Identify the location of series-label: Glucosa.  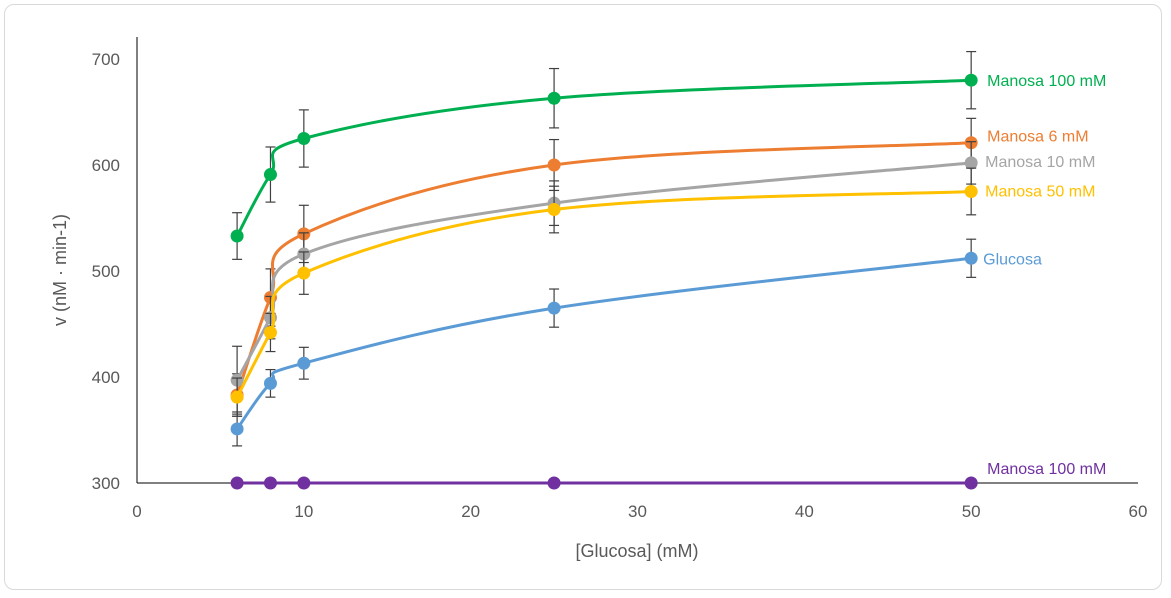
(1012, 259).